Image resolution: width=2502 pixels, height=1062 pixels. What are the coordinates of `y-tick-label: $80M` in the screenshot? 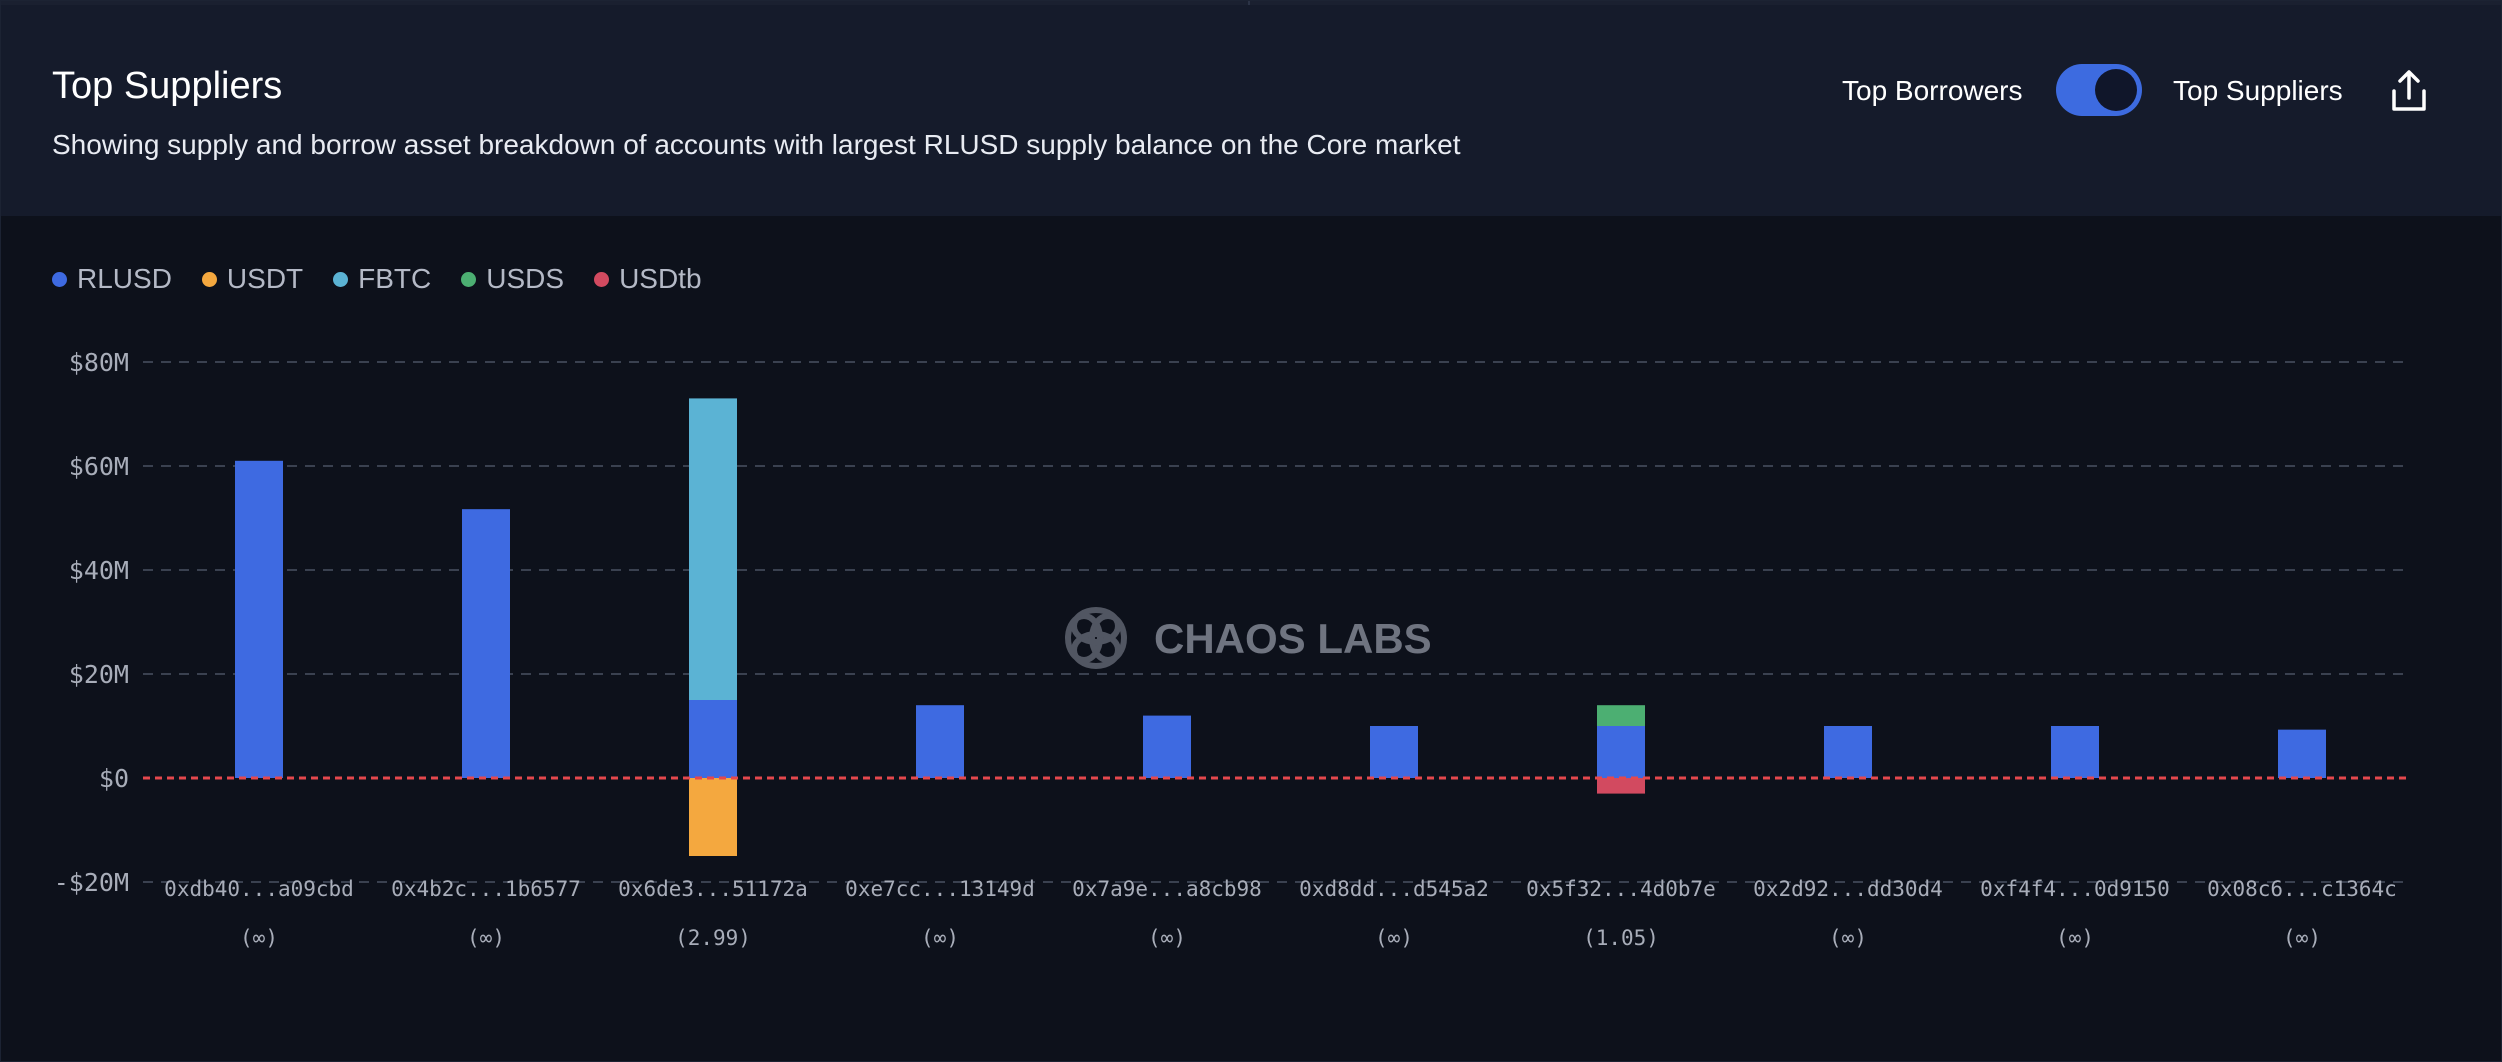 It's located at (99, 362).